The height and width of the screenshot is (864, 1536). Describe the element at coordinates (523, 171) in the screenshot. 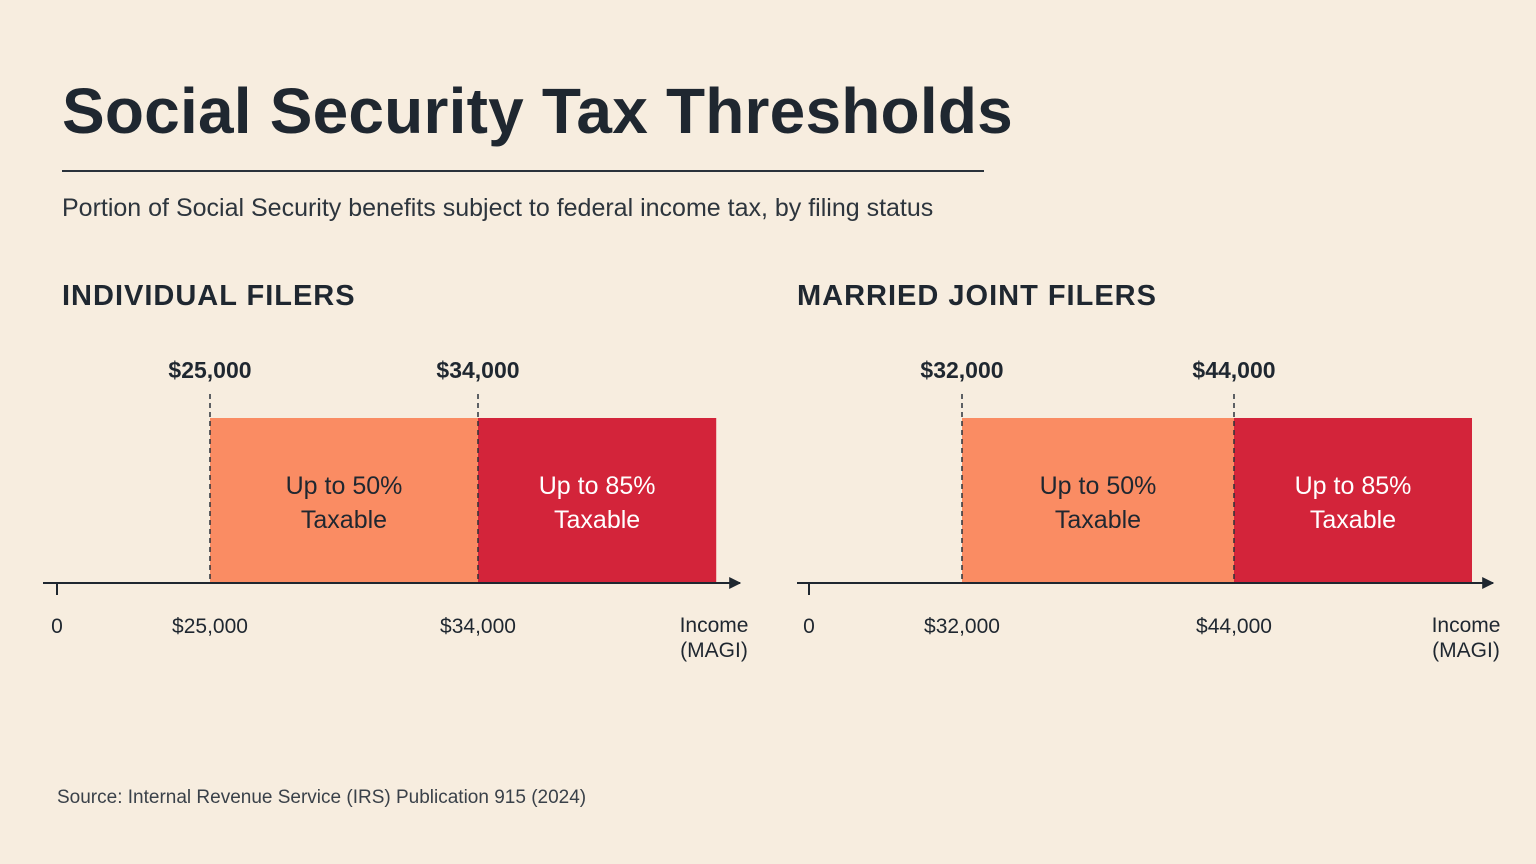

I see `title-divider` at that location.